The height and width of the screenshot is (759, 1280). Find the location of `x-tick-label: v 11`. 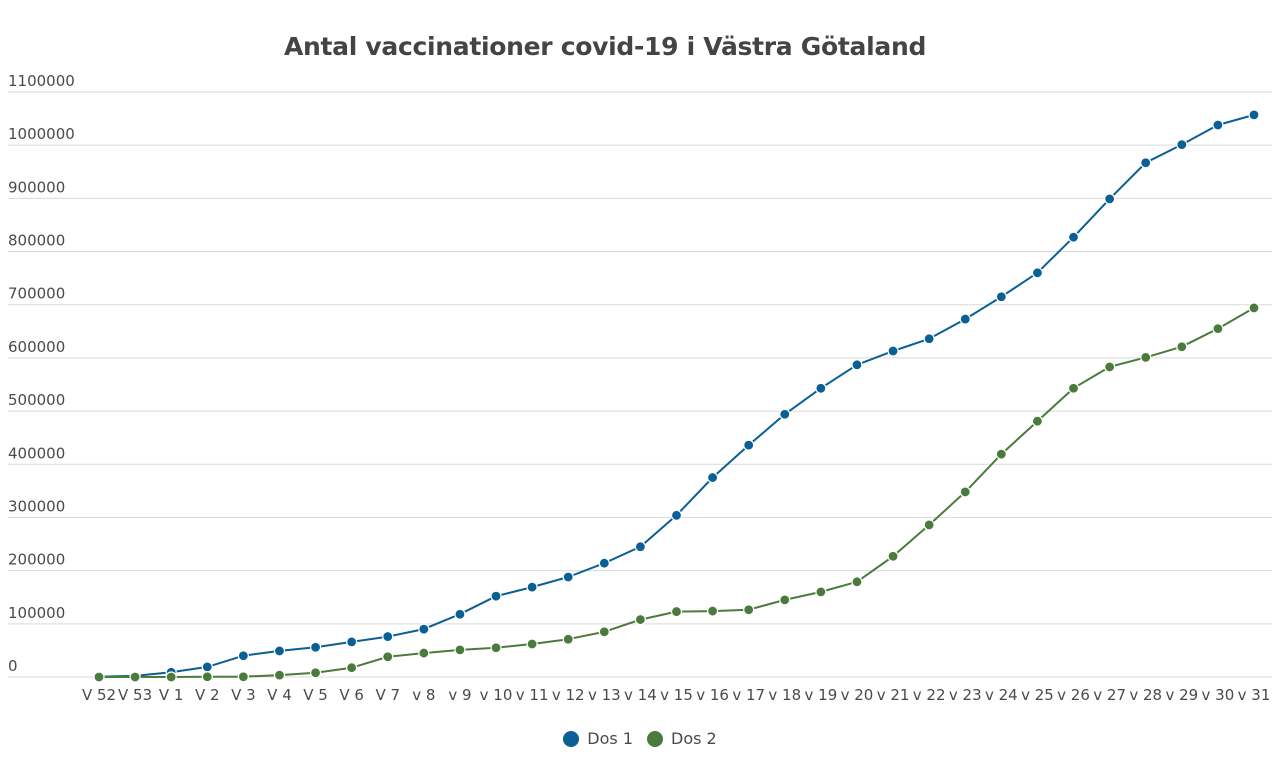

x-tick-label: v 11 is located at coordinates (532, 695).